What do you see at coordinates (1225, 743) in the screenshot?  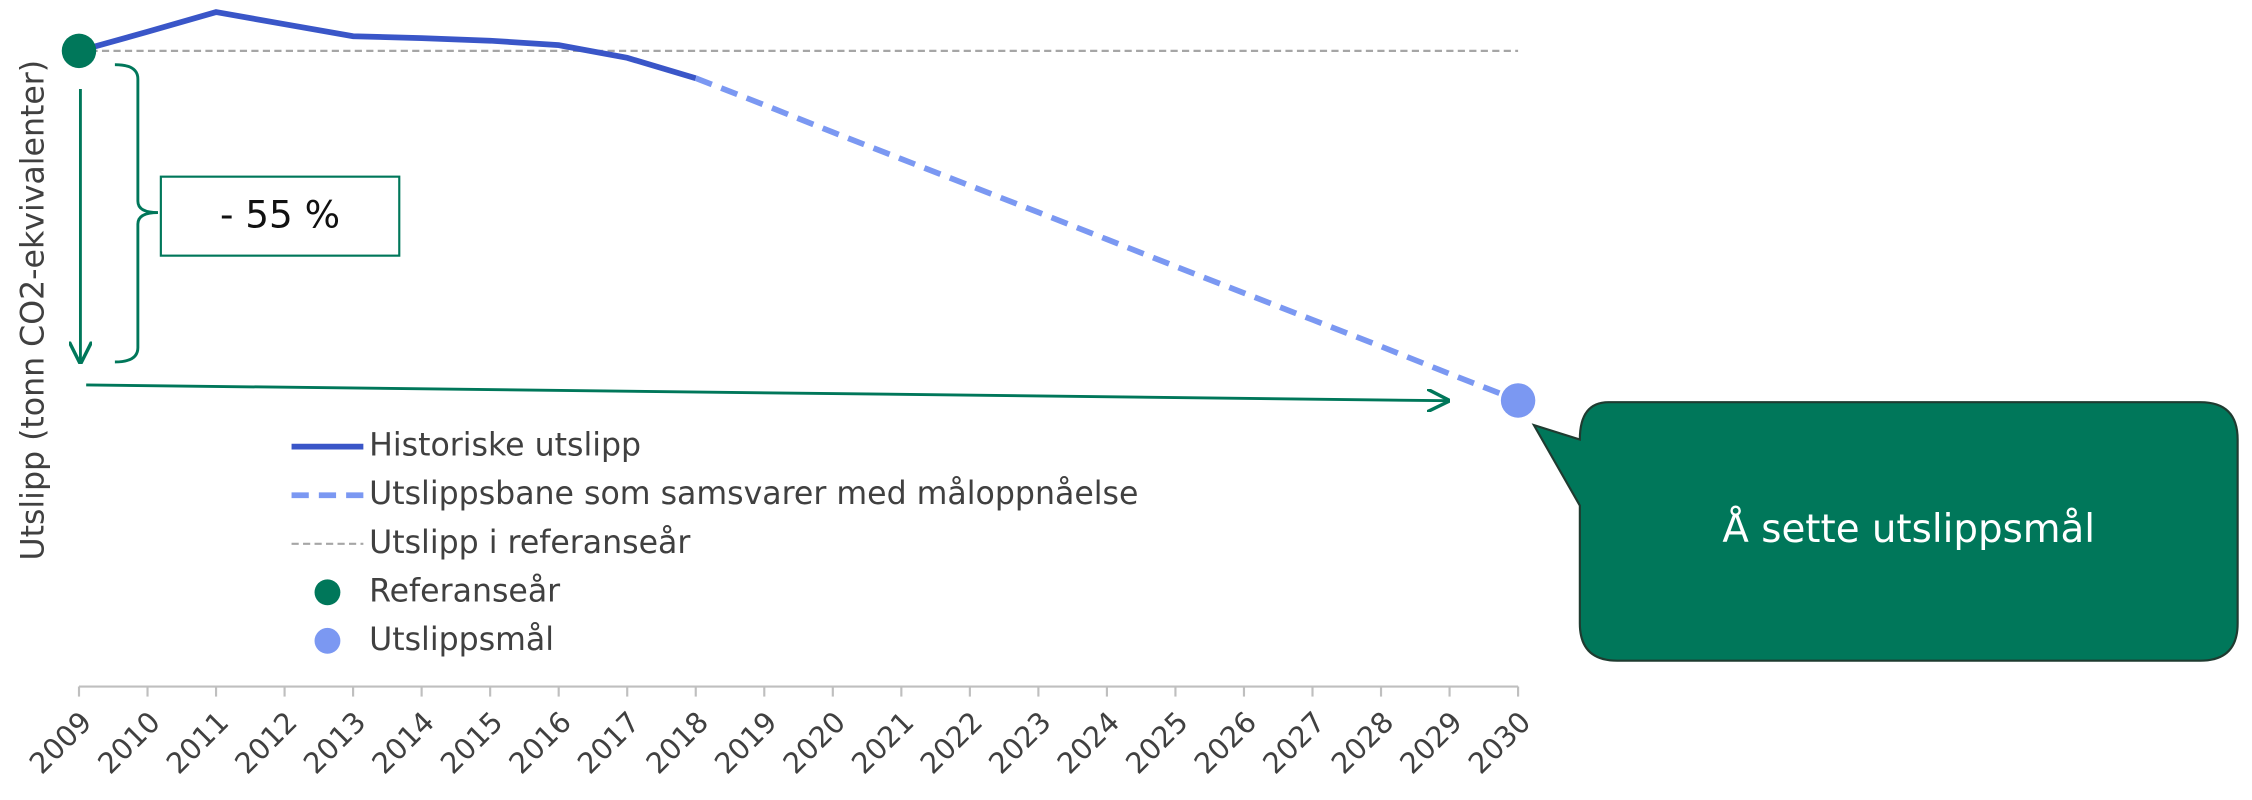 I see `x-tick-label: 2026` at bounding box center [1225, 743].